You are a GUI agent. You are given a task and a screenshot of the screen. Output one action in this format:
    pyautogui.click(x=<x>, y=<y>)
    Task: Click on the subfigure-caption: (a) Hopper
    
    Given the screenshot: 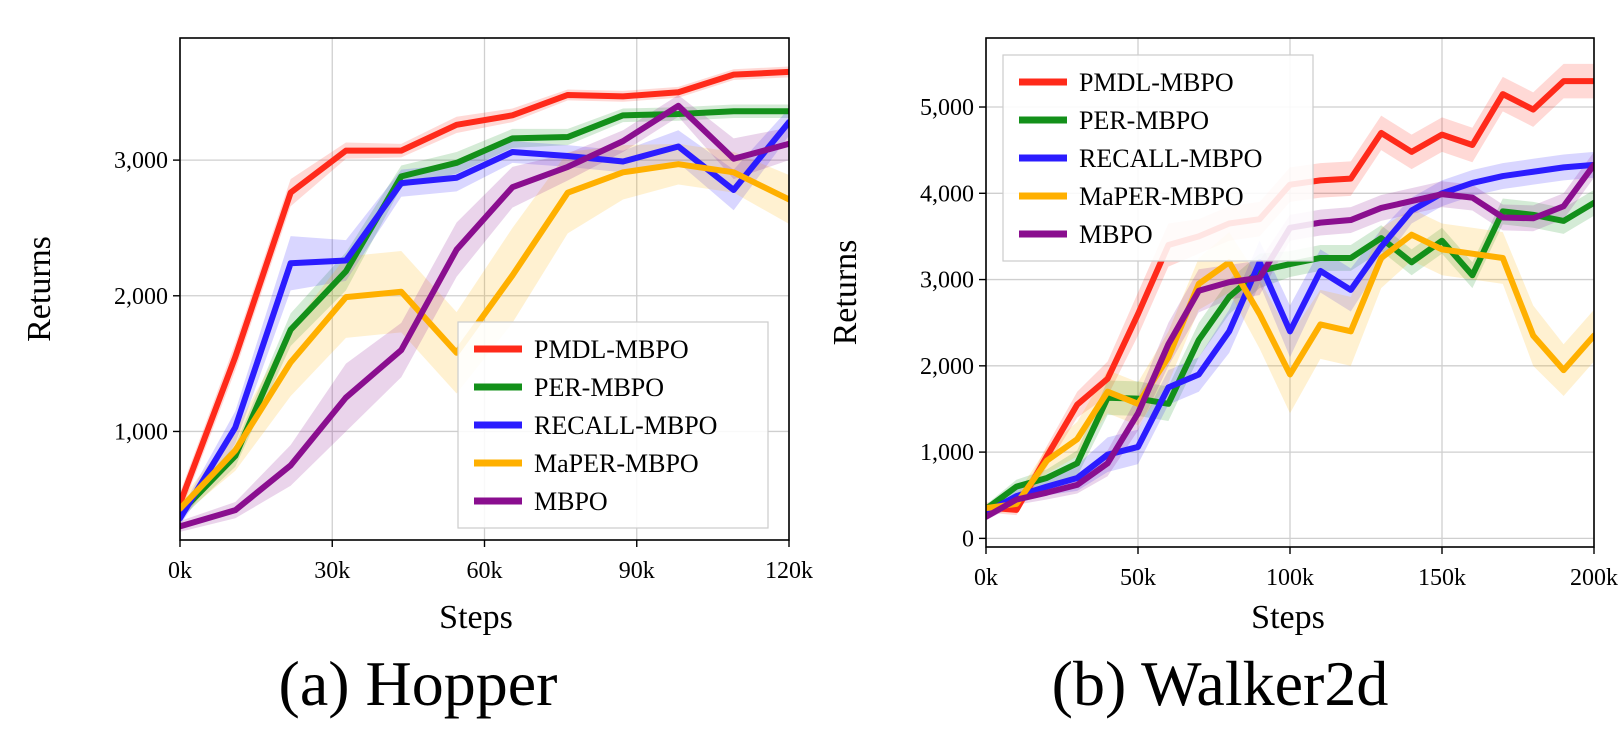 What is the action you would take?
    pyautogui.click(x=418, y=683)
    